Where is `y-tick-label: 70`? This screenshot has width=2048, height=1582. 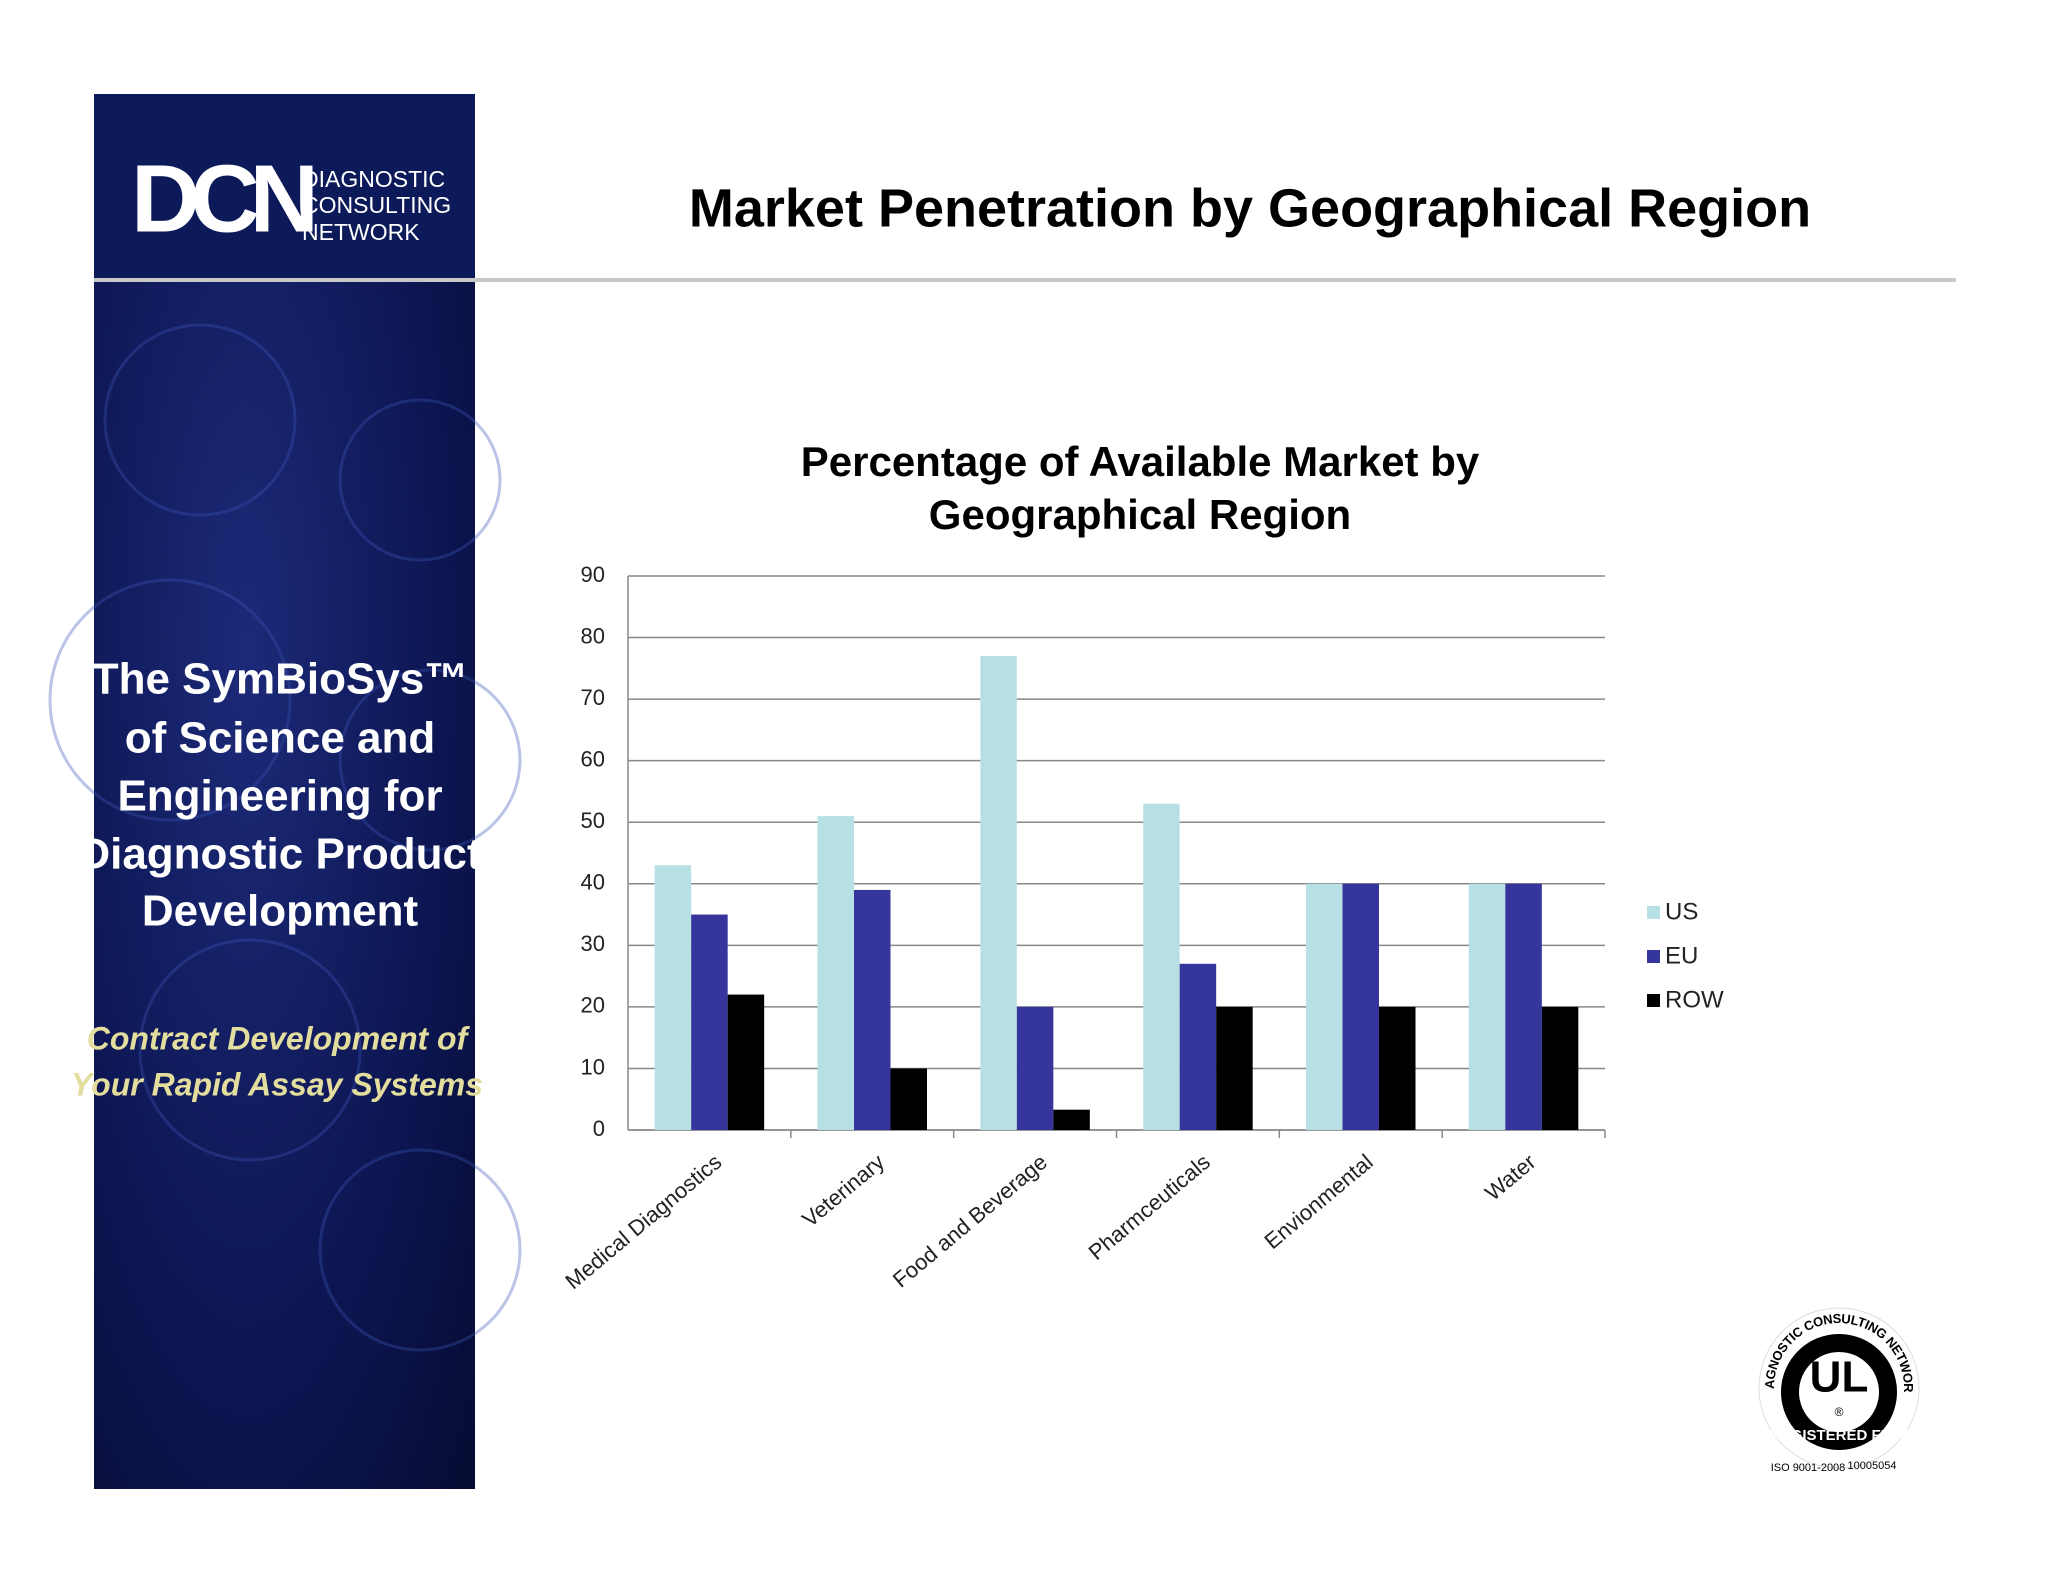
y-tick-label: 70 is located at coordinates (593, 697).